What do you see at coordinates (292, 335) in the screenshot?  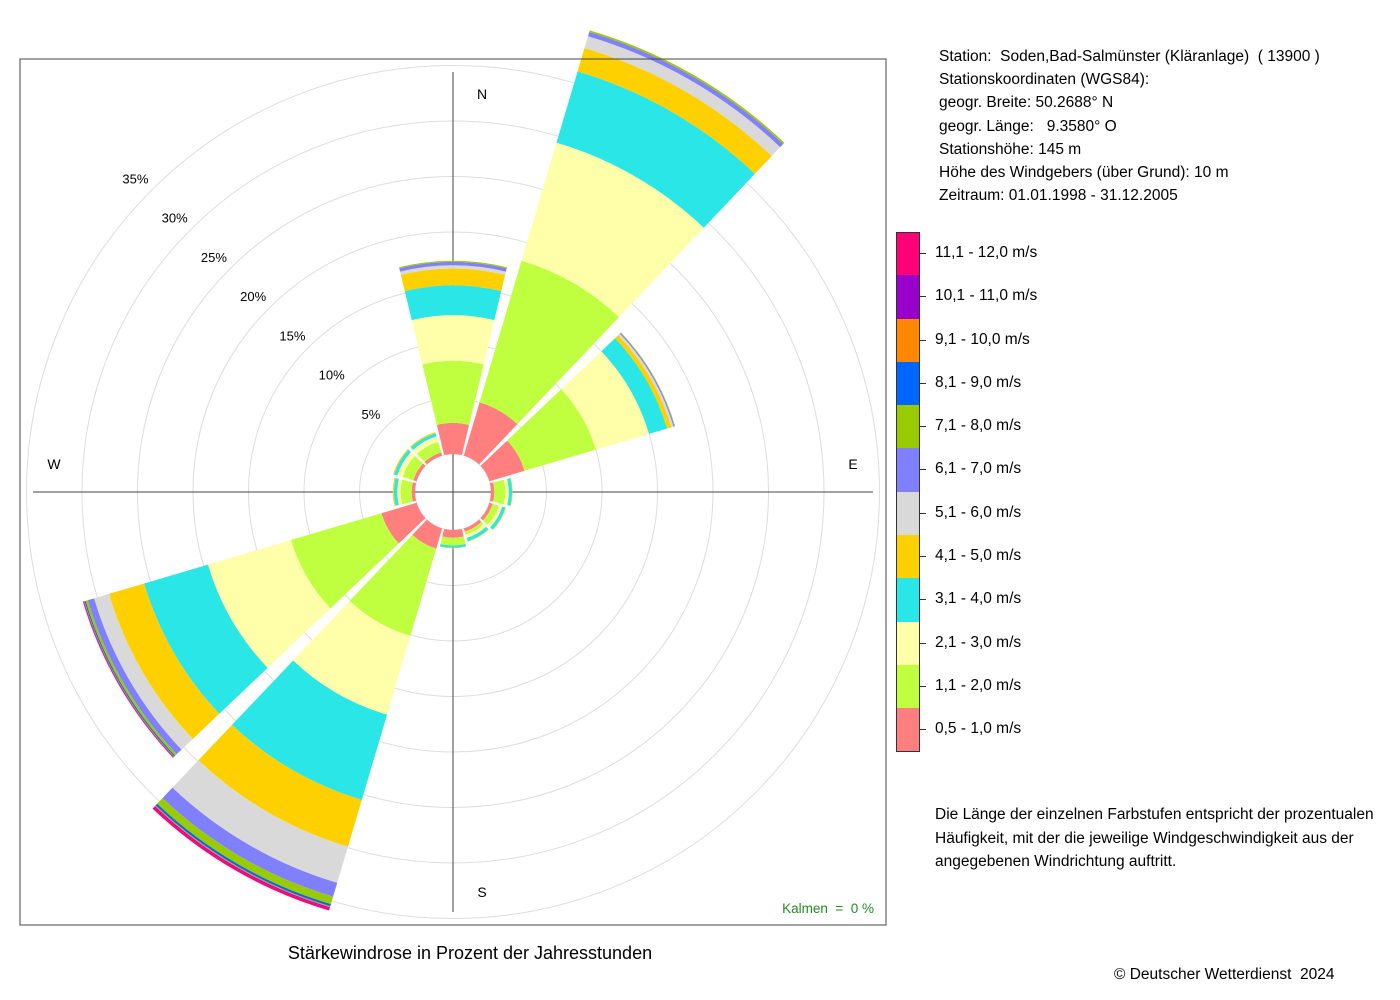 I see `ring-label: 15%` at bounding box center [292, 335].